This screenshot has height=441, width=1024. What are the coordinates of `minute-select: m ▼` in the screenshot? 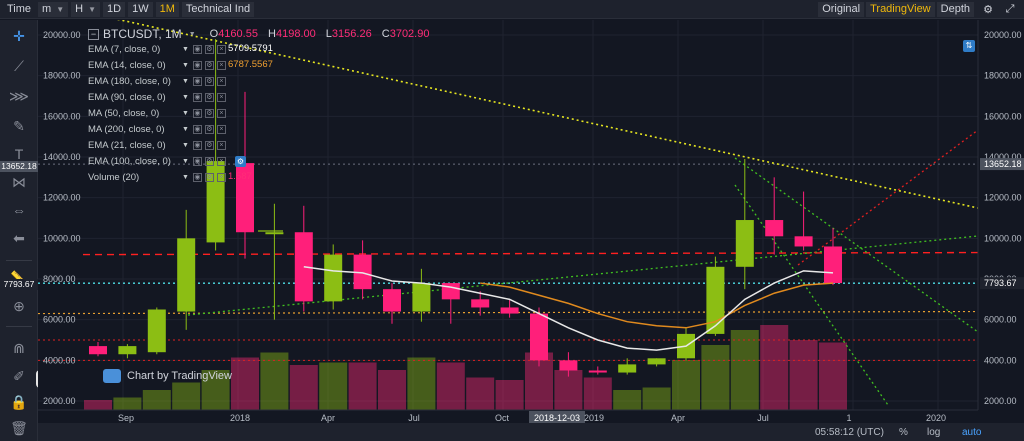 It's located at (53, 9).